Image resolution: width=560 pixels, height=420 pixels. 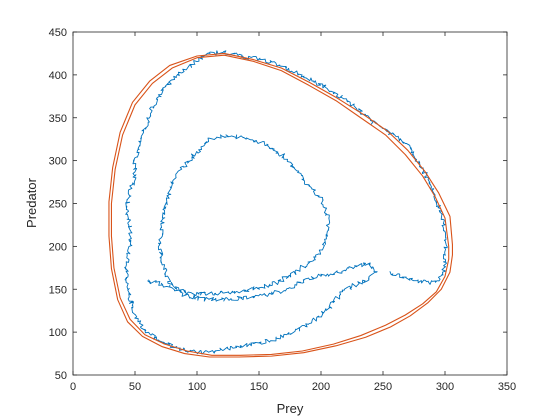 What do you see at coordinates (31, 202) in the screenshot?
I see `y-axis-label: Predator` at bounding box center [31, 202].